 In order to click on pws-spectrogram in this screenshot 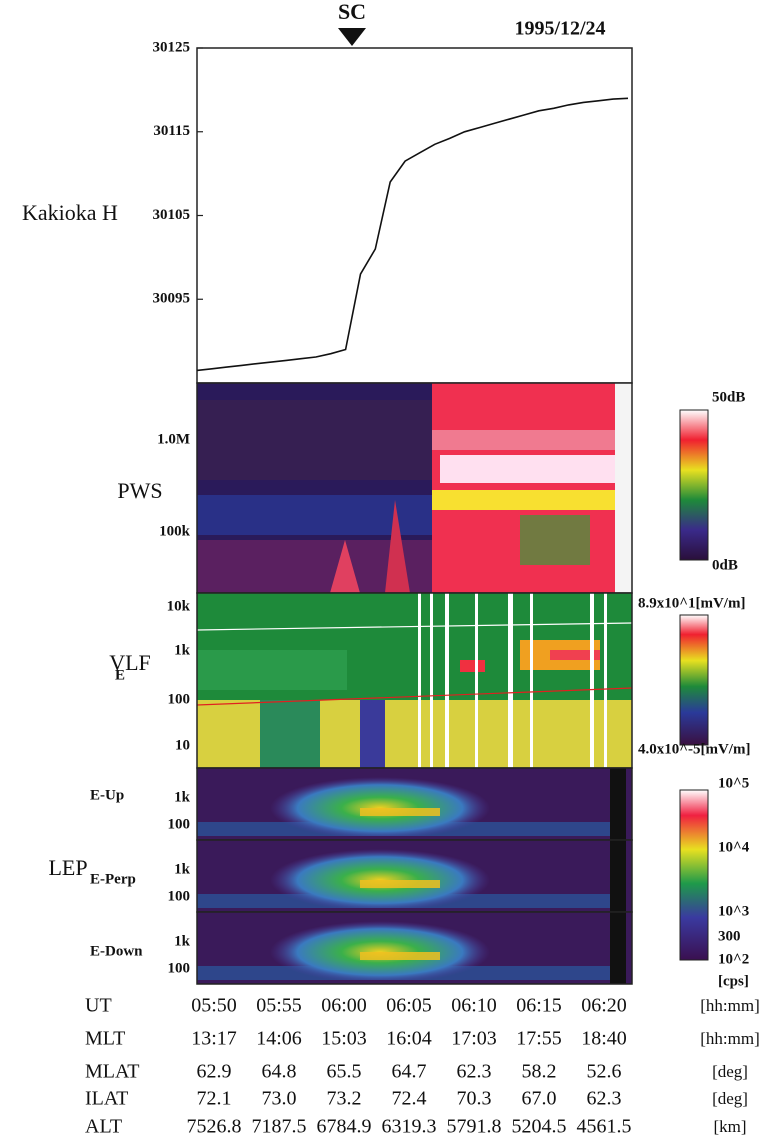, I will do `click(414, 488)`.